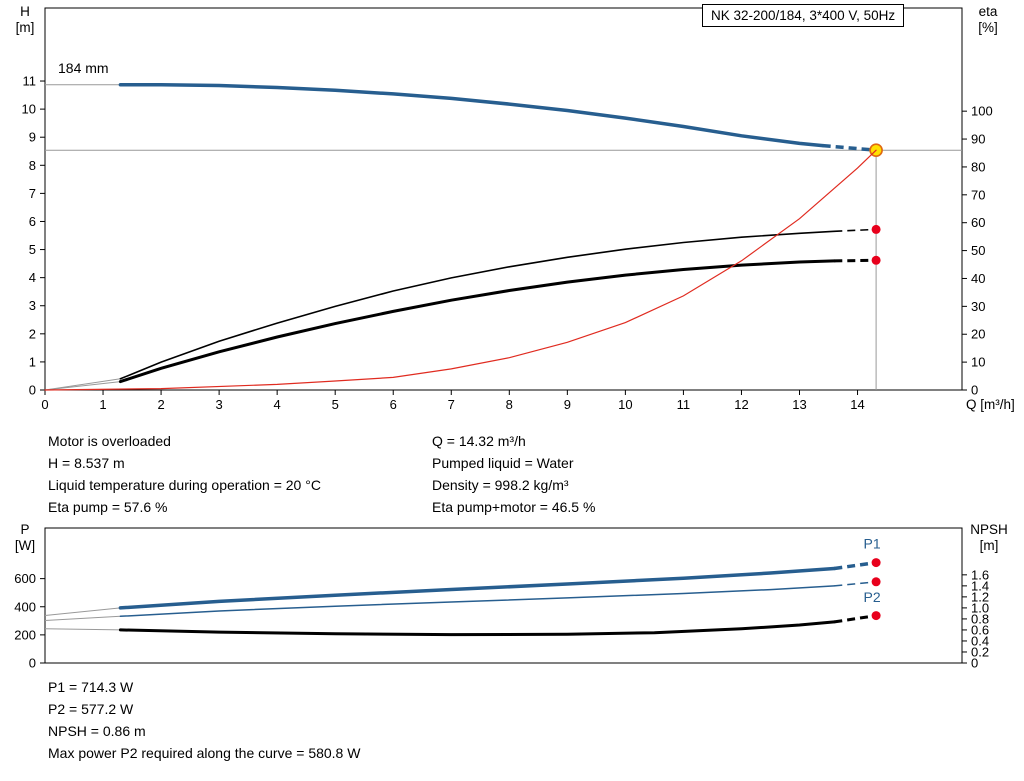 The width and height of the screenshot is (1024, 781). Describe the element at coordinates (32, 193) in the screenshot. I see `left-axis-tick-label: 7` at that location.